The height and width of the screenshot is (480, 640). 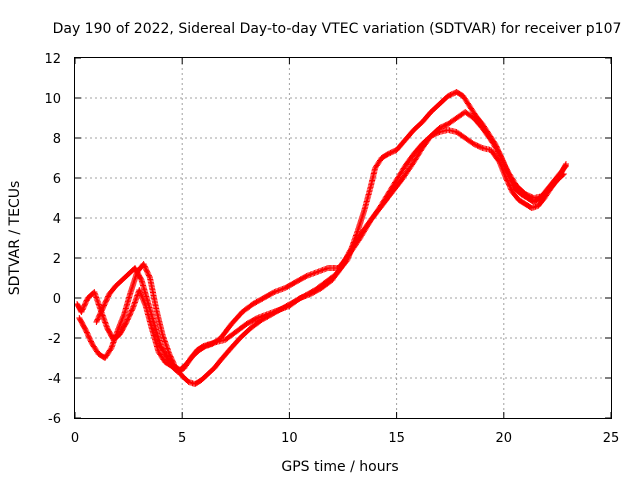 What do you see at coordinates (611, 438) in the screenshot?
I see `x-tick-label: 25` at bounding box center [611, 438].